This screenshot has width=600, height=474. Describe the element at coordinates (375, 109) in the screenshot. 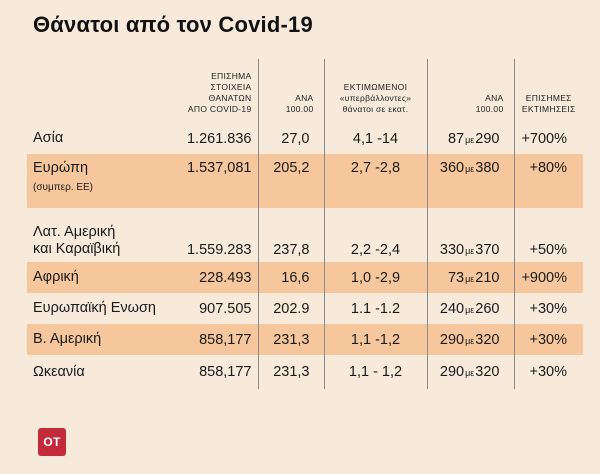

I see `header-excess-line3: θάνατοι σε εκατ.` at that location.